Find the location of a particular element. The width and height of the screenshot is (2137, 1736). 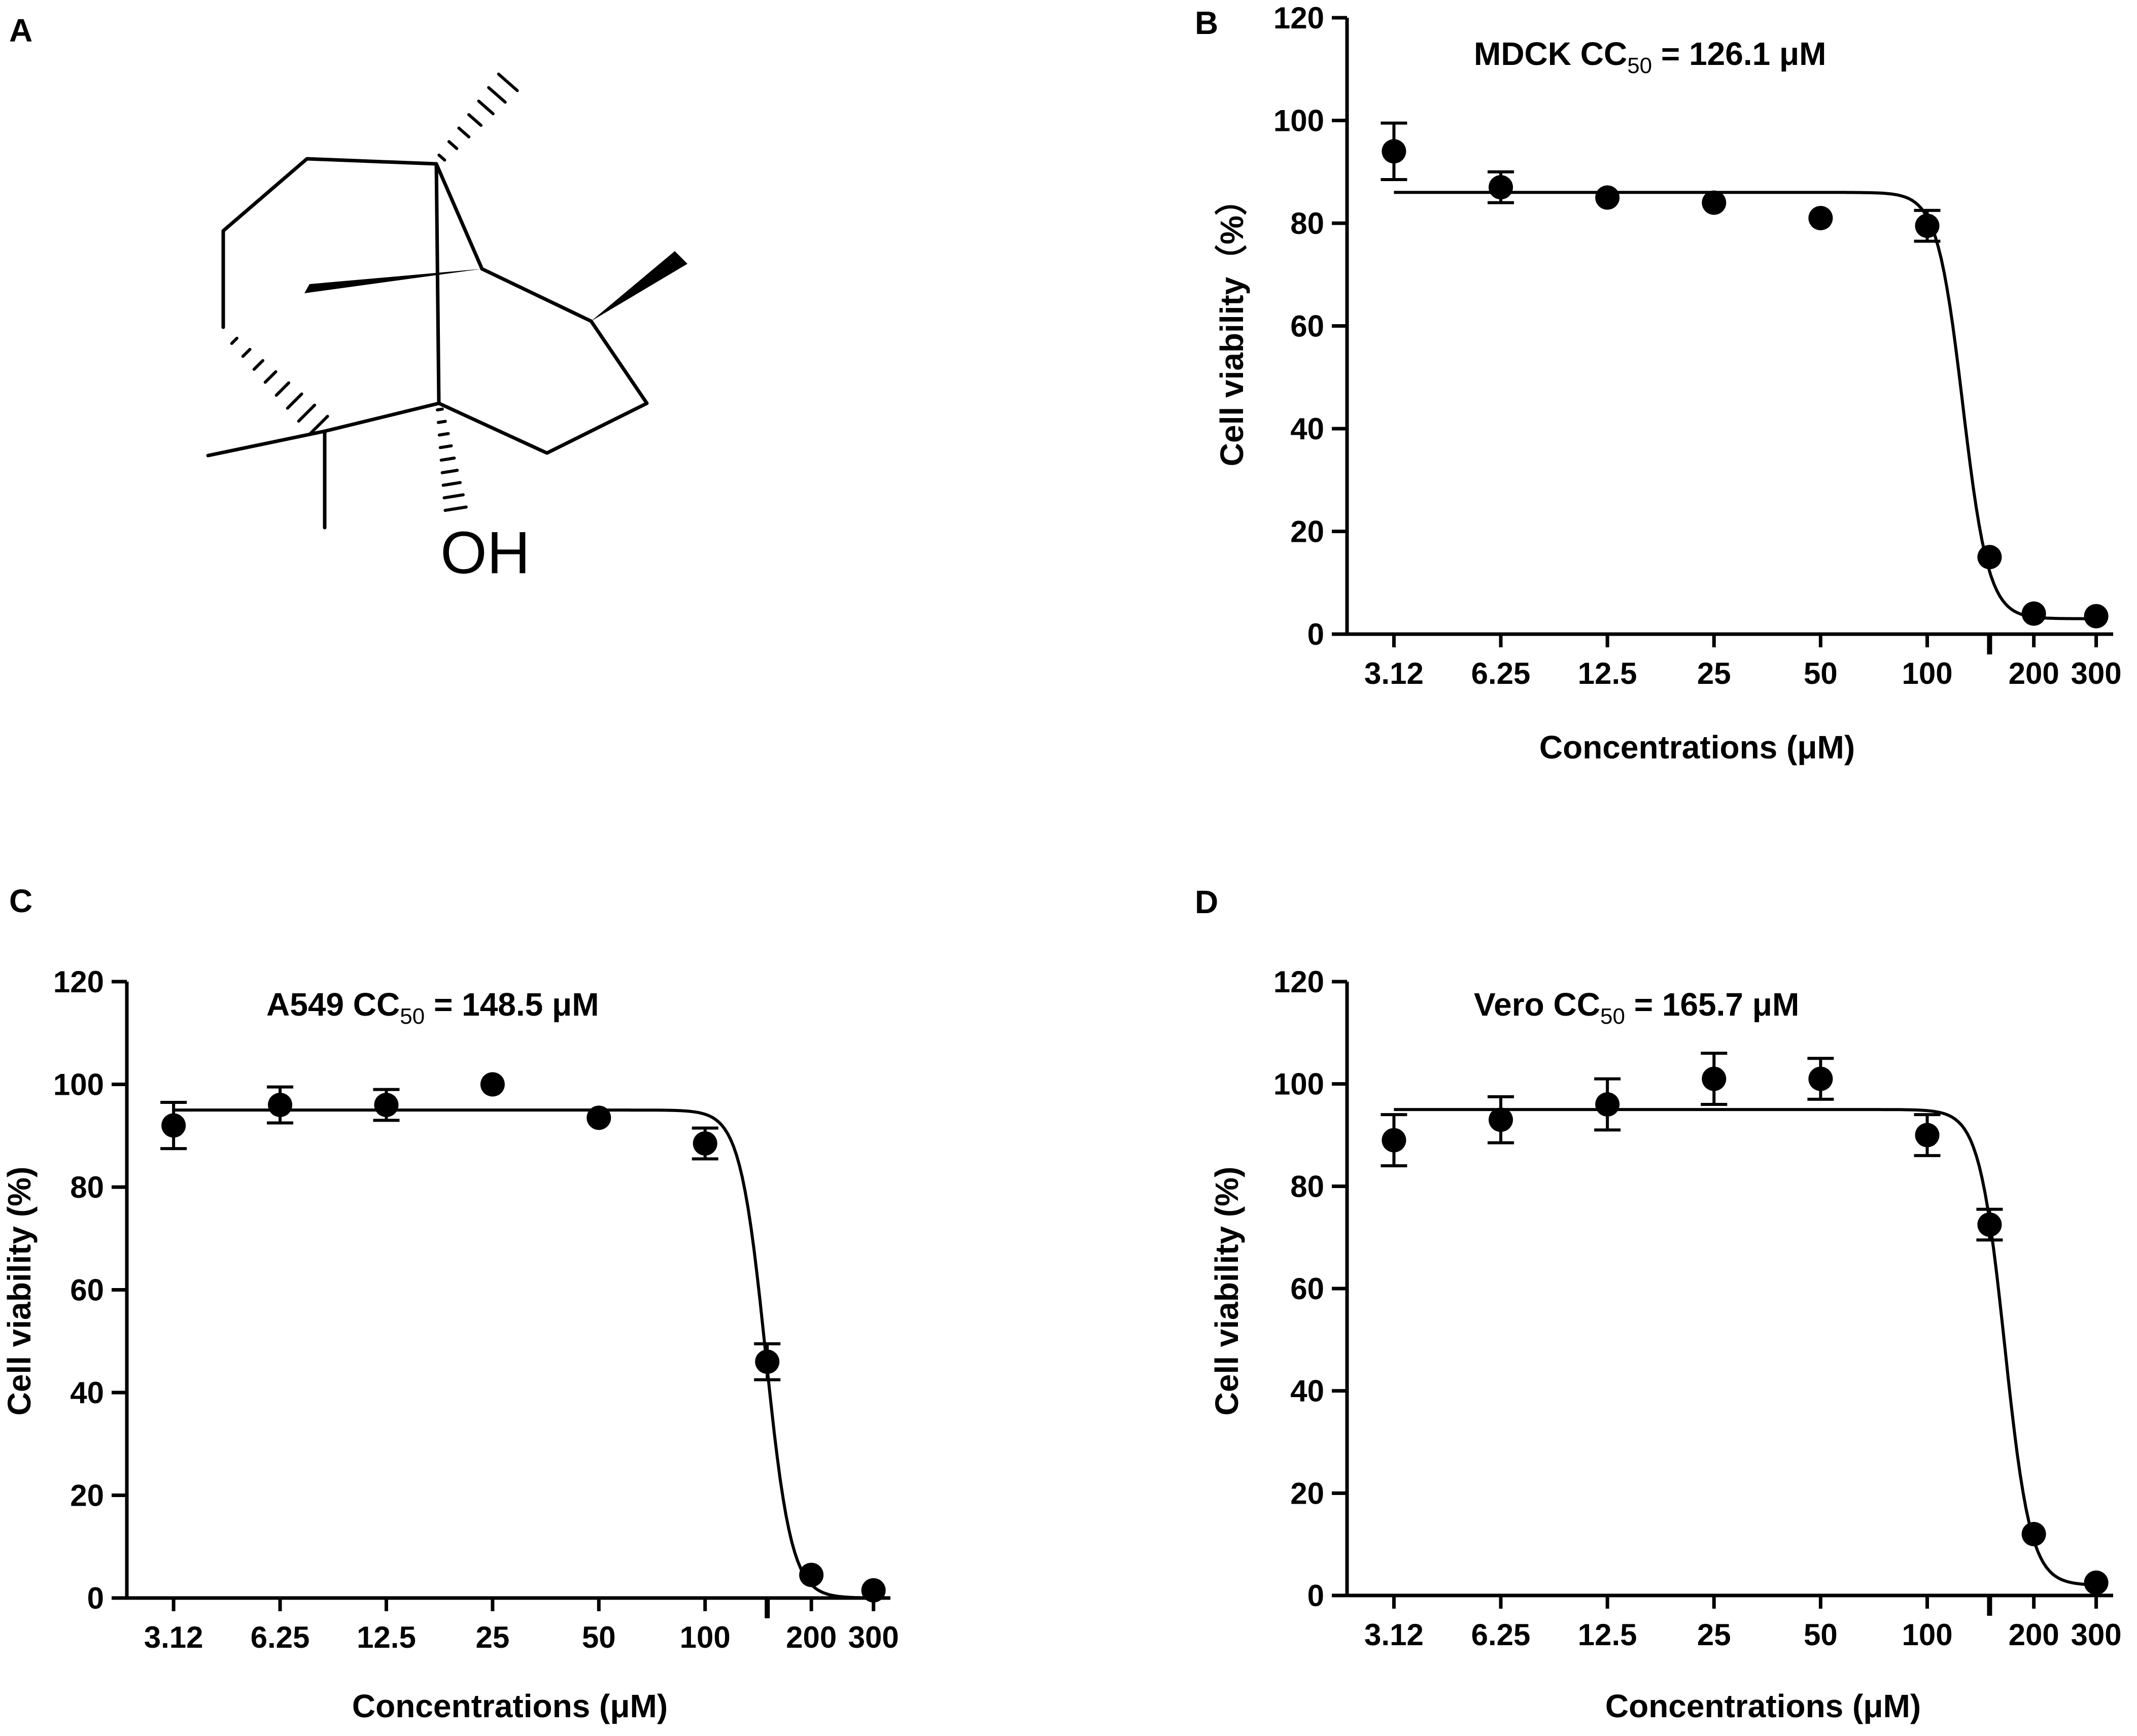

bond-quaternary is located at coordinates (382, 417).